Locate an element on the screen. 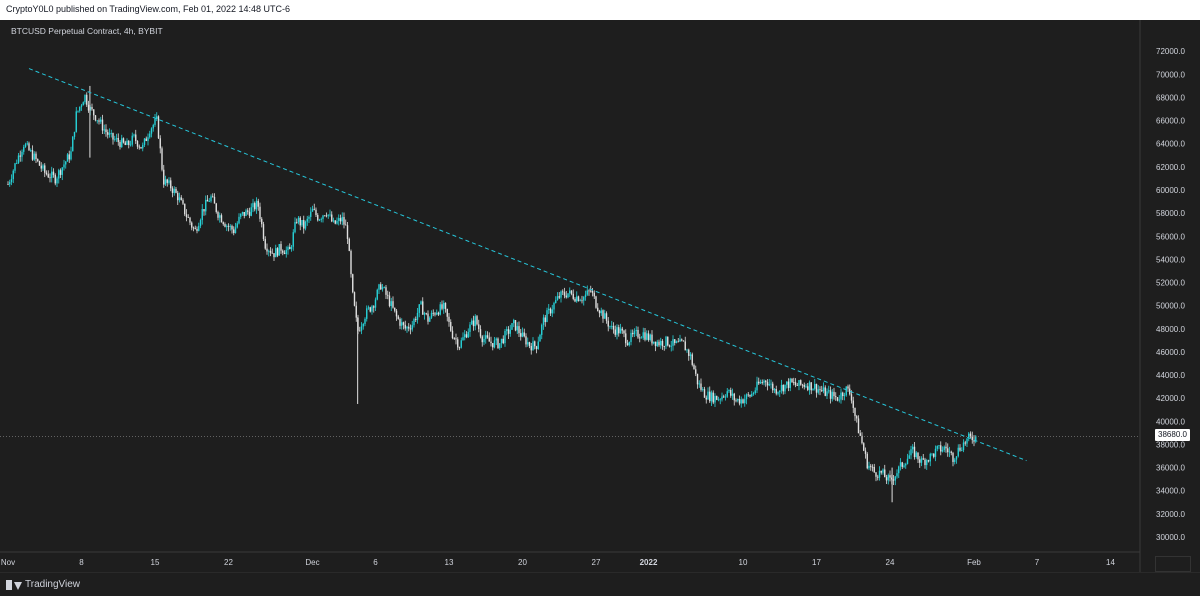 This screenshot has height=596, width=1200. x-tick-label: Nov is located at coordinates (8, 562).